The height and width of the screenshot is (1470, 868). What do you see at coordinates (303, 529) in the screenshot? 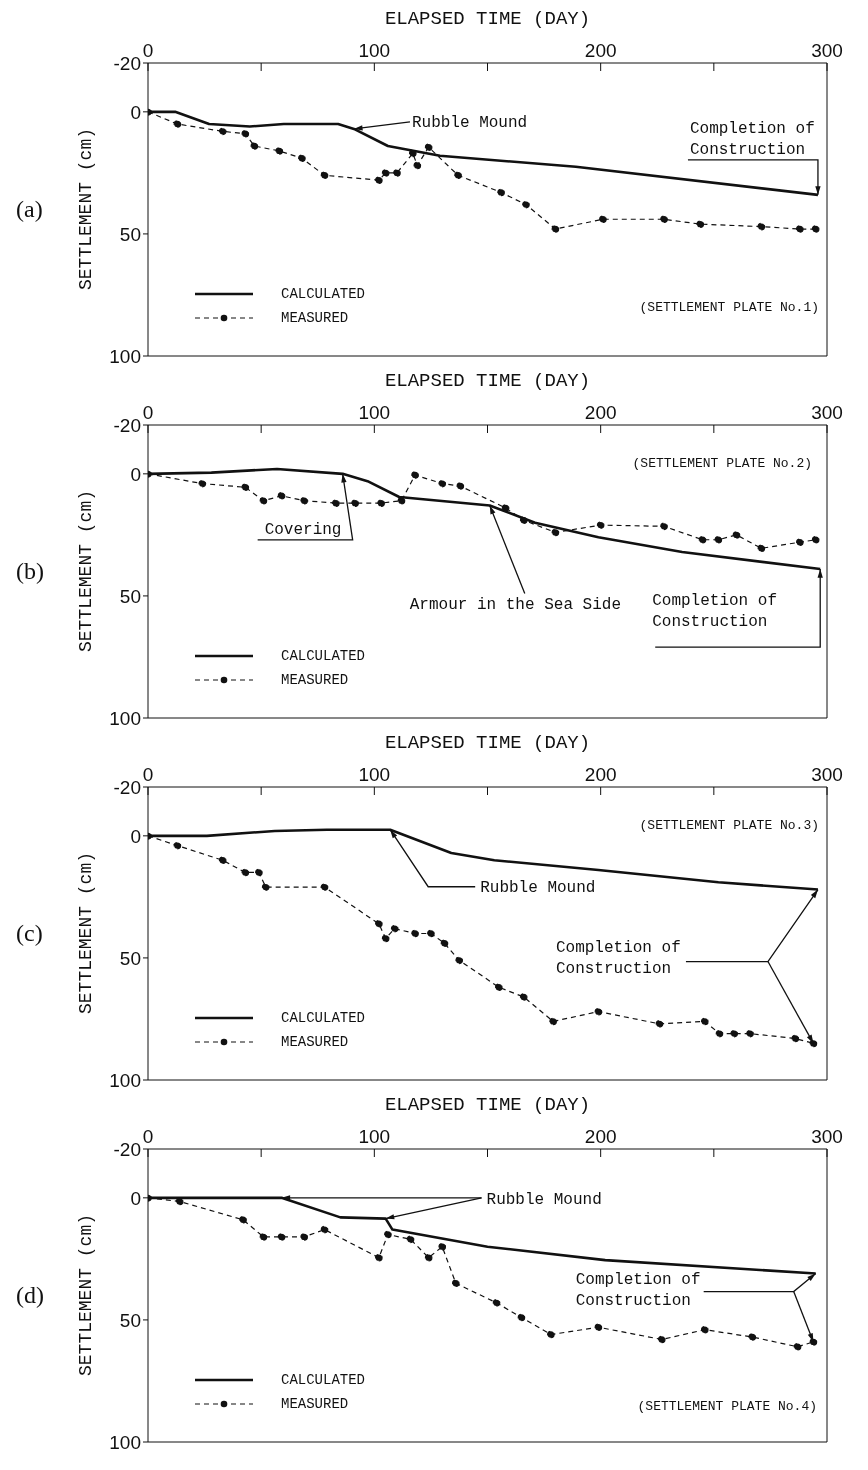
I see `annotation: Covering` at bounding box center [303, 529].